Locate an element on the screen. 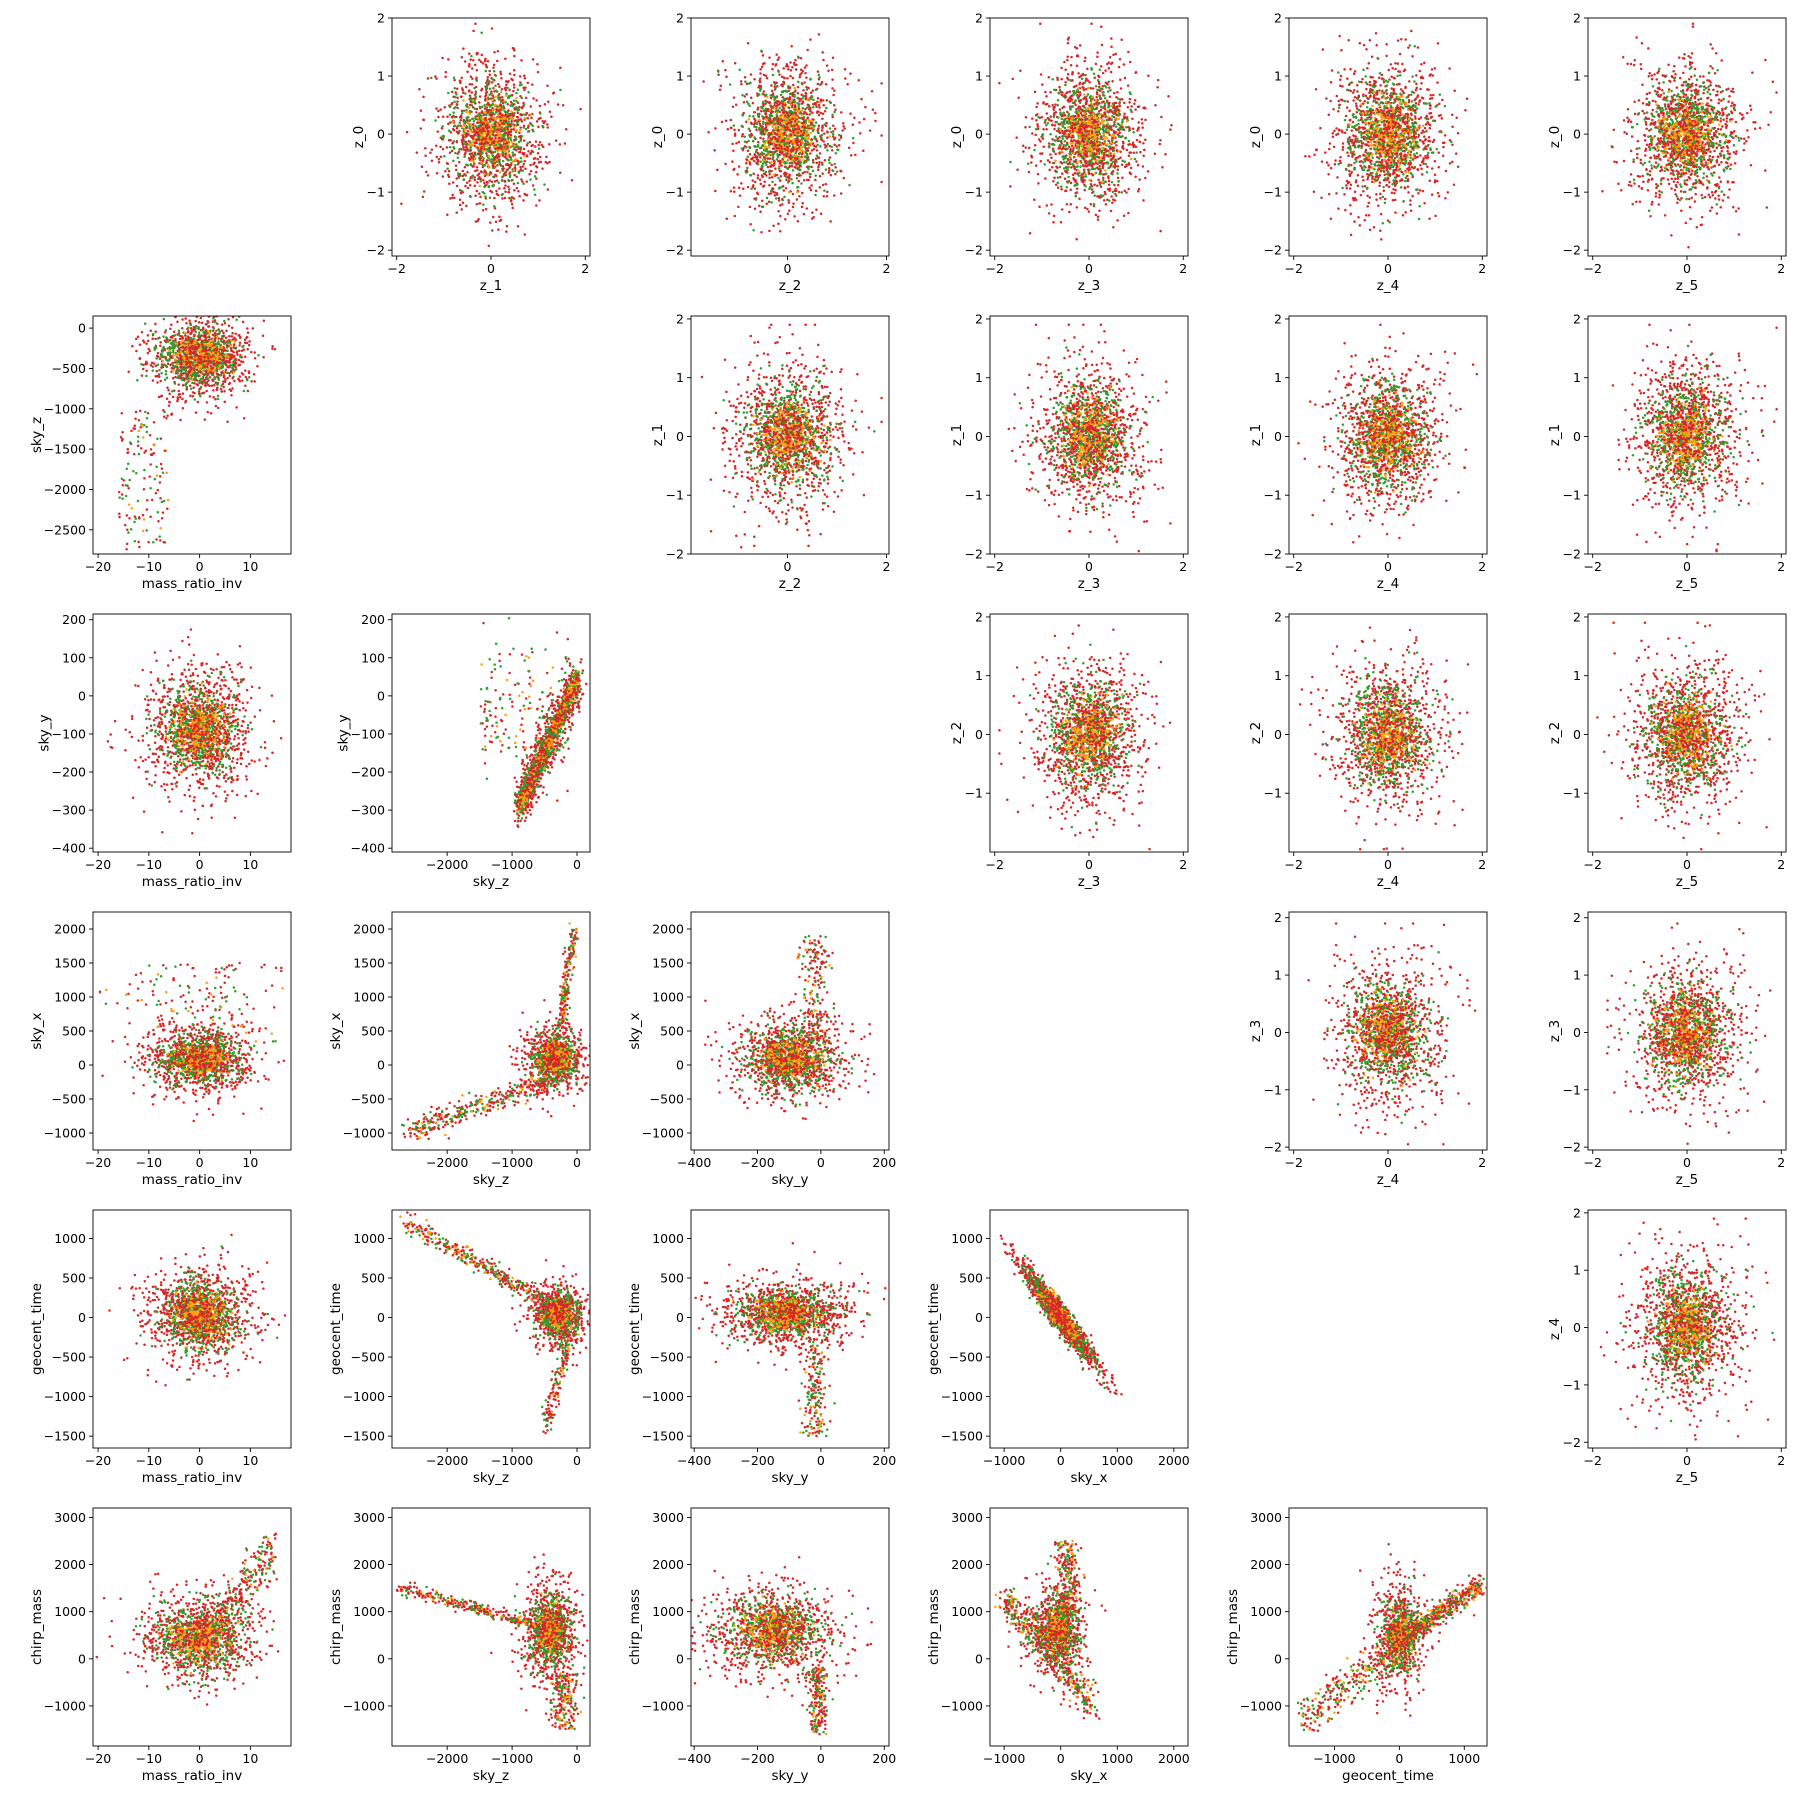  x-tick-label: 2 is located at coordinates (887, 268).